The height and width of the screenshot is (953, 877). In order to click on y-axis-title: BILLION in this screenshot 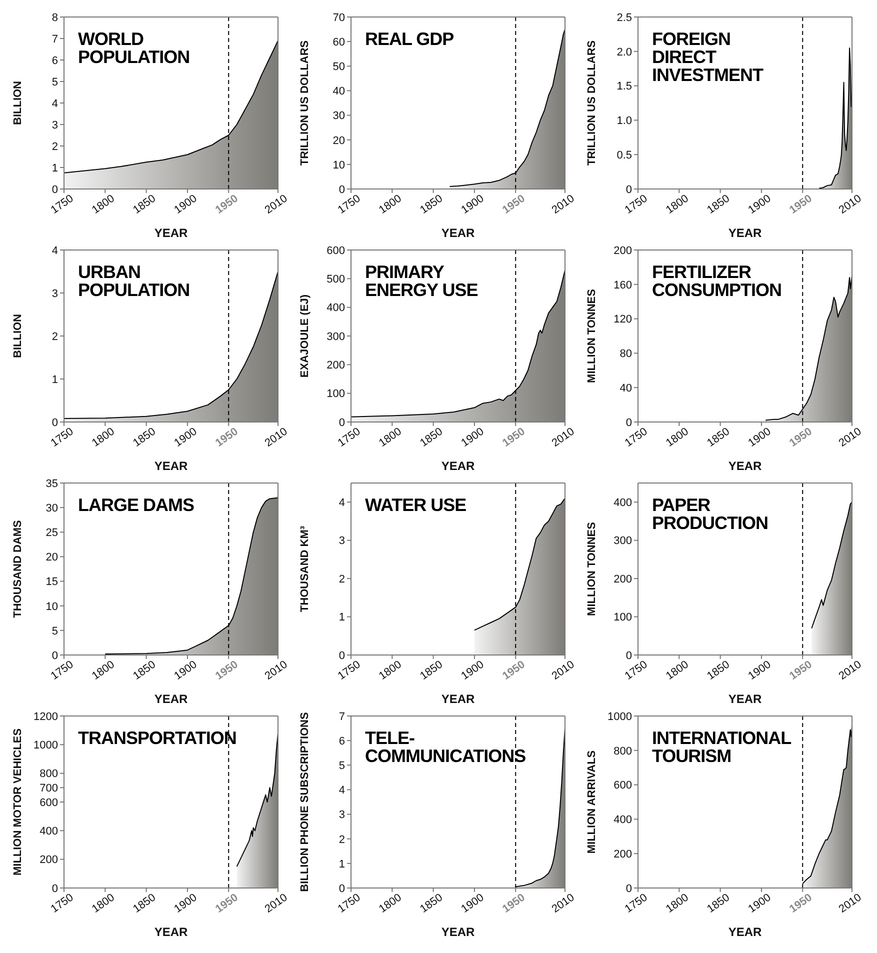, I will do `click(18, 336)`.